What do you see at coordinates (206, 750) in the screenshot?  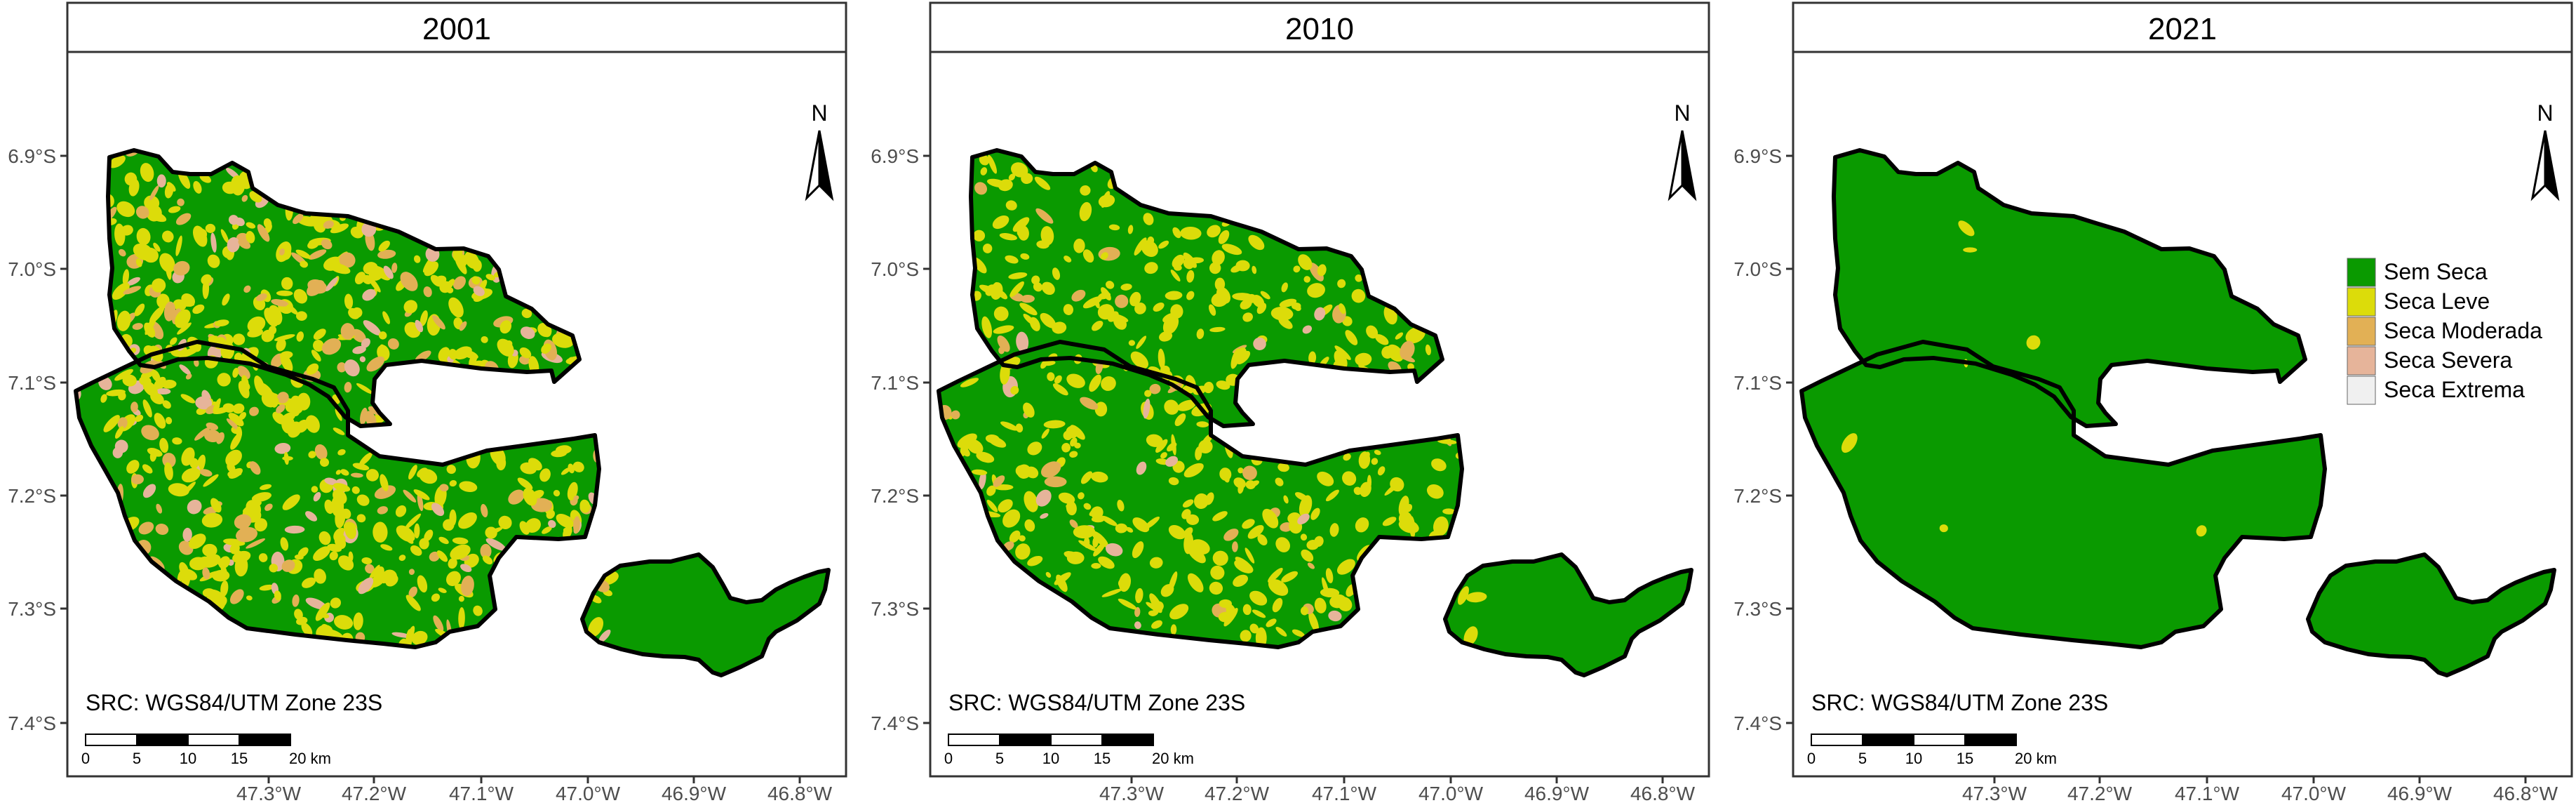 I see `scale-bar: 0 5 10 15 20 km` at bounding box center [206, 750].